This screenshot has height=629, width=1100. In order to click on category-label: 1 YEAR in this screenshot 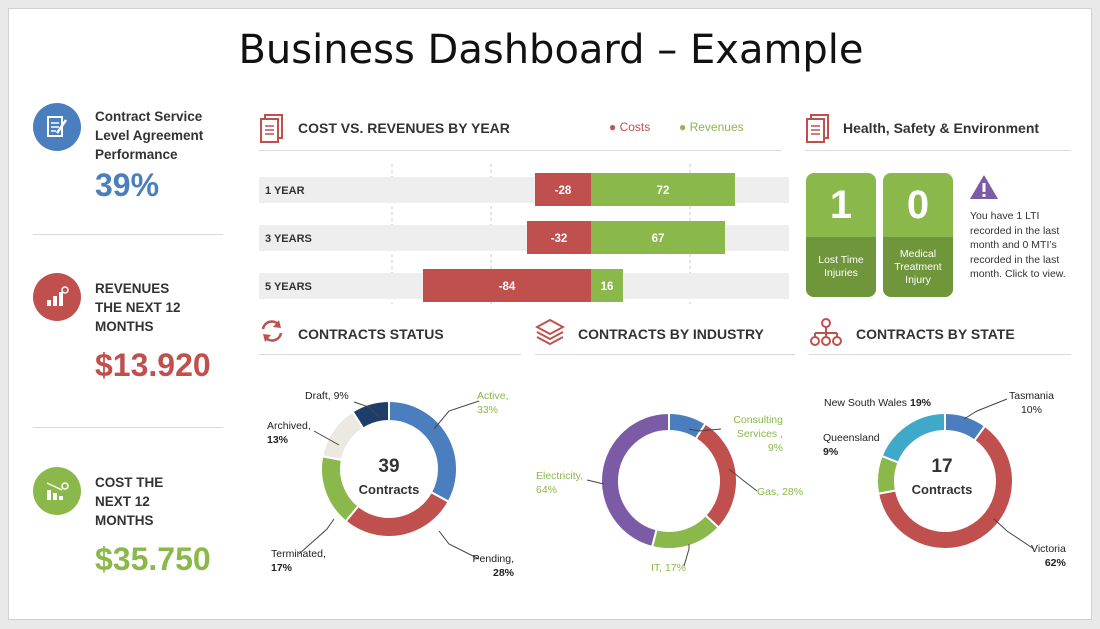, I will do `click(285, 191)`.